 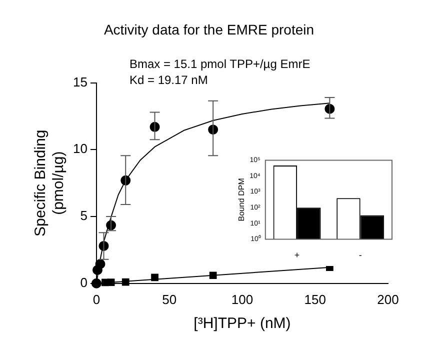 What do you see at coordinates (209, 29) in the screenshot?
I see `chart-title: Activity data for the EMRE protein` at bounding box center [209, 29].